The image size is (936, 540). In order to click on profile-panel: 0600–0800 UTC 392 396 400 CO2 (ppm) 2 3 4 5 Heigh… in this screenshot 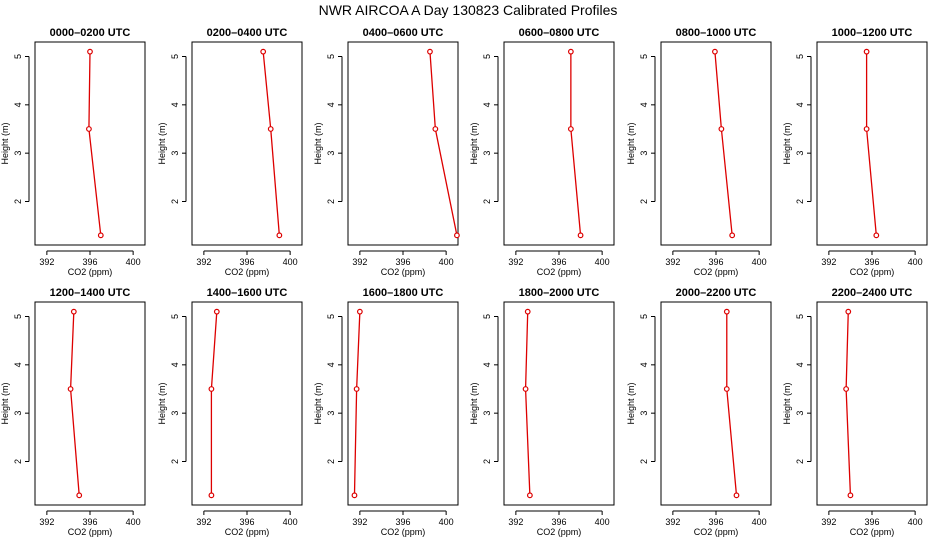, I will do `click(542, 152)`.